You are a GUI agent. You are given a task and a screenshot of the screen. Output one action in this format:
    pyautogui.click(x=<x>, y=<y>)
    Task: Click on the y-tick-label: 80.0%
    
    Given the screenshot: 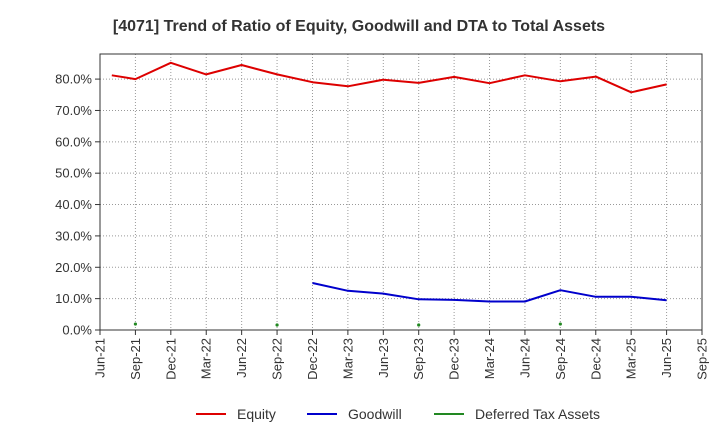 What is the action you would take?
    pyautogui.click(x=73, y=79)
    